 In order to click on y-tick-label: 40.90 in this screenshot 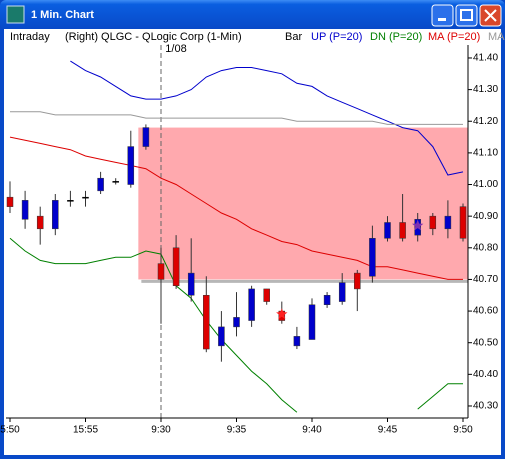, I will do `click(485, 216)`.